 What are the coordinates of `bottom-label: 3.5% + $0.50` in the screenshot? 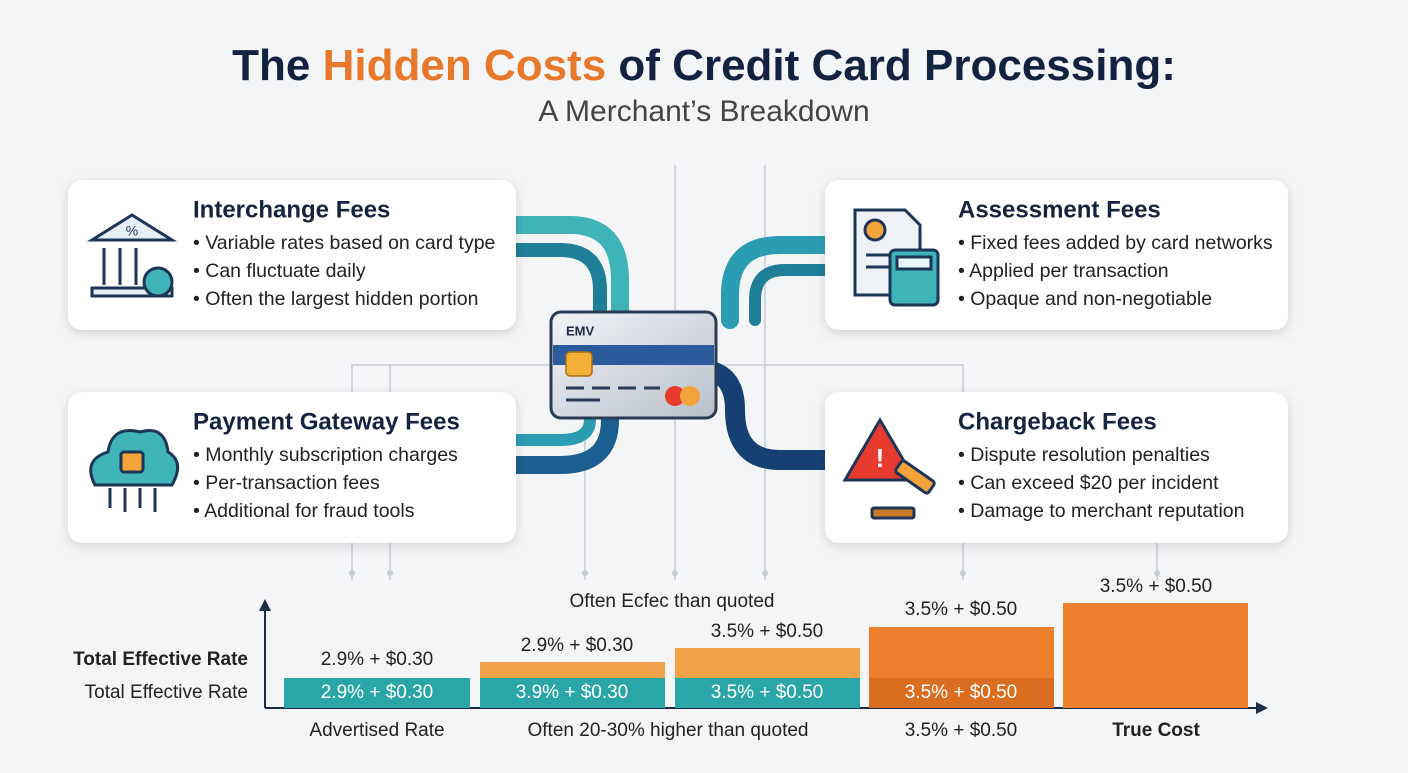 It's located at (961, 730).